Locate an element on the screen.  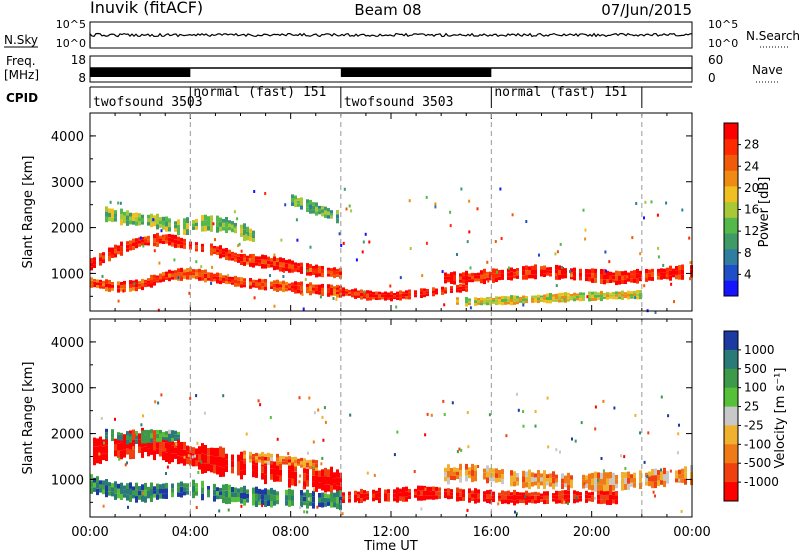
x-tick-label: 12:00 is located at coordinates (390, 532).